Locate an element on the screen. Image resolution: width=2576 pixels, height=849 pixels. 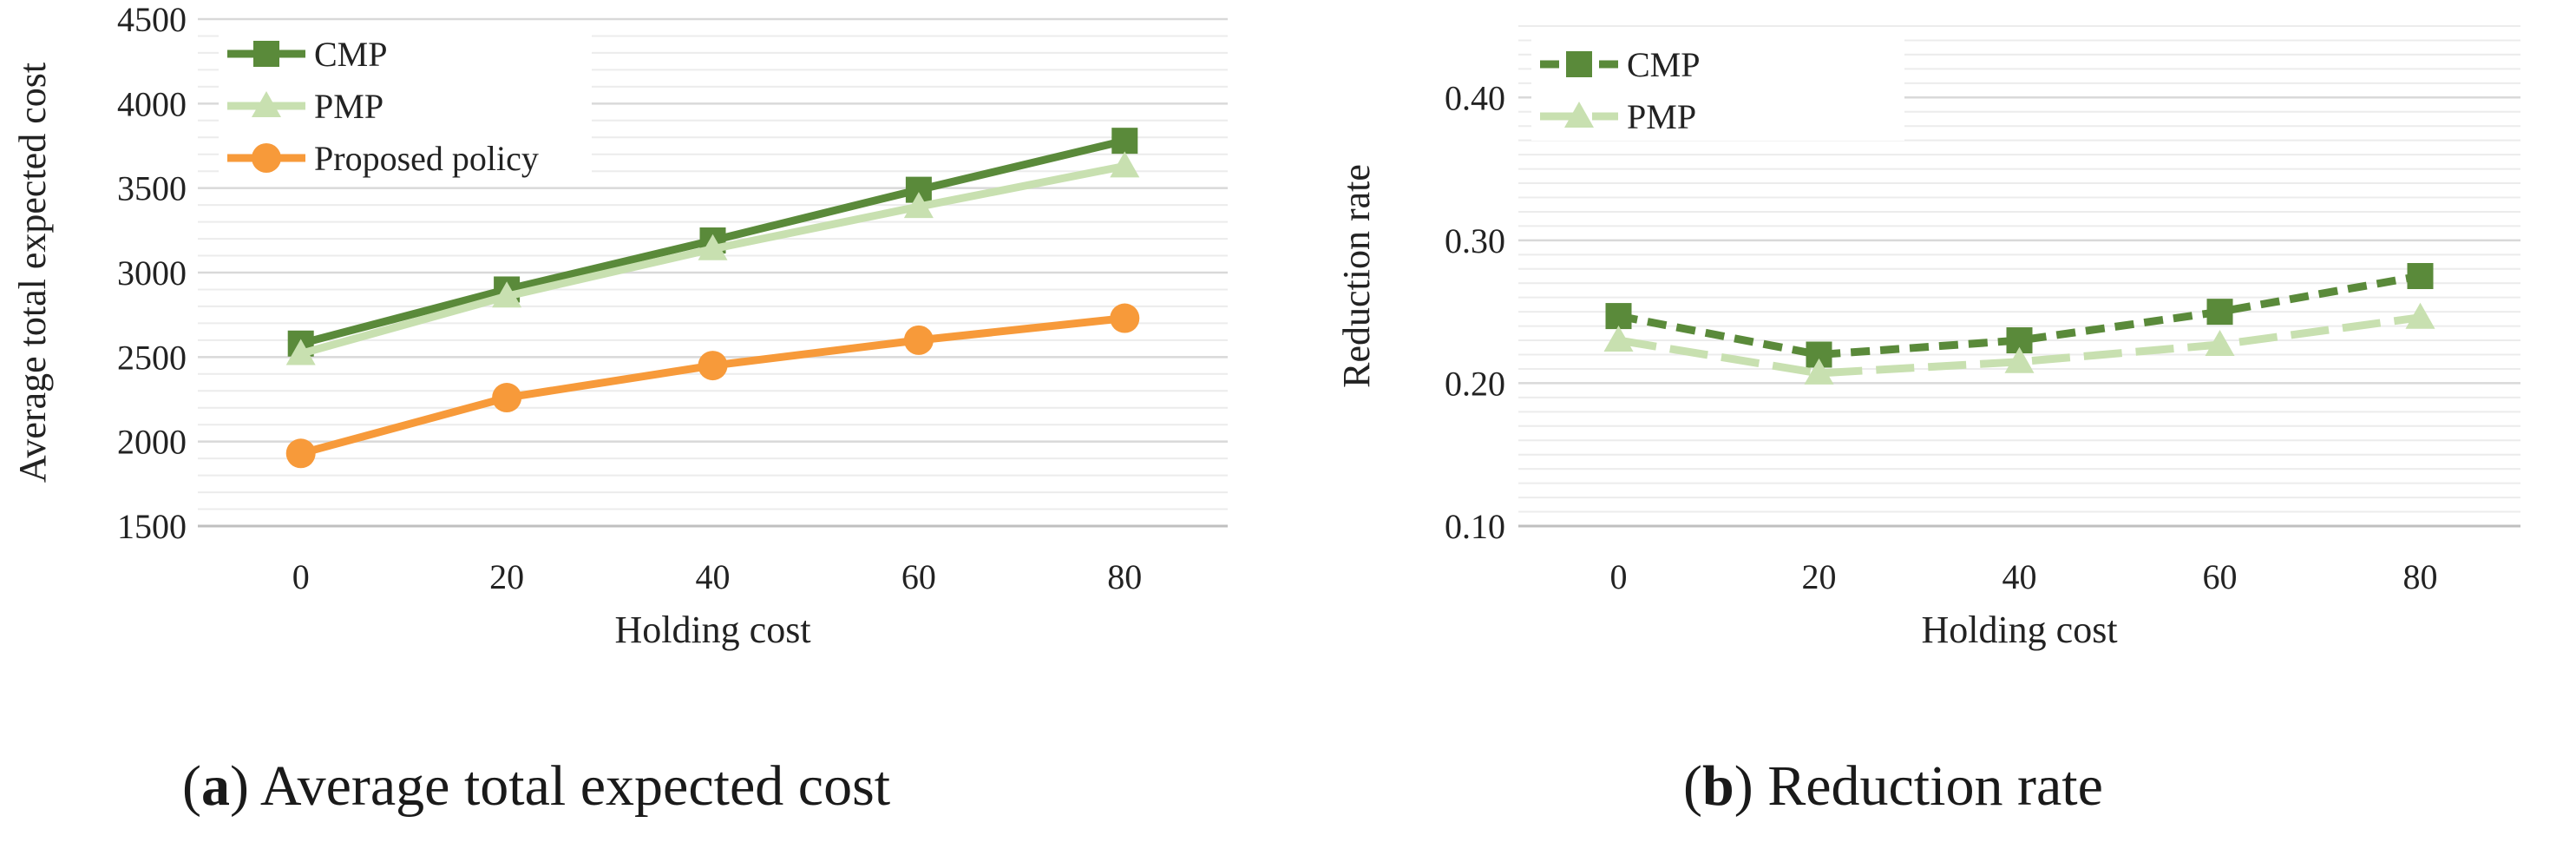
chart-b-ytick-label: 0.30 is located at coordinates (1475, 240).